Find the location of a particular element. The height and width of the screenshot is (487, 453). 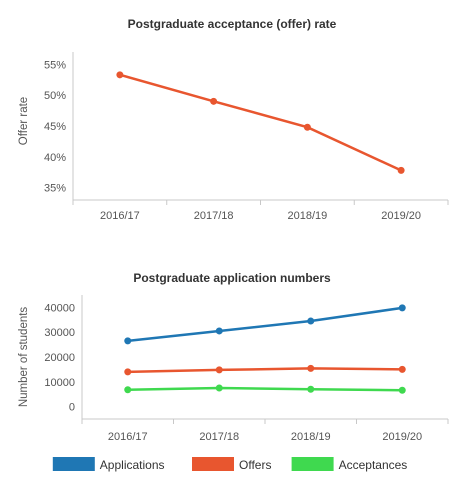

legend-swatch-acceptances is located at coordinates (312, 464).